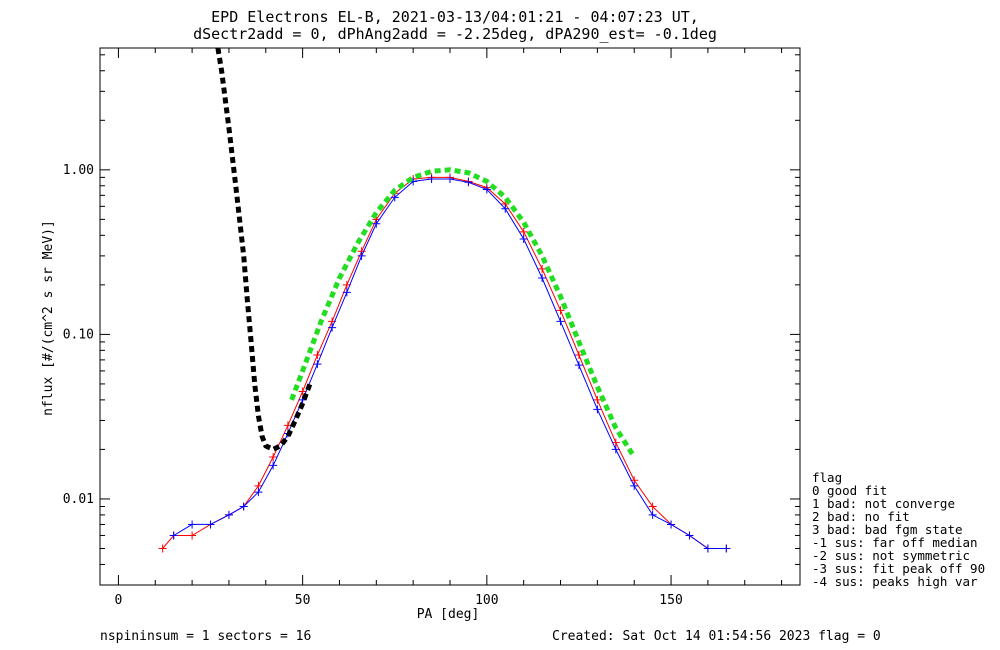 The width and height of the screenshot is (1000, 650). What do you see at coordinates (895, 542) in the screenshot?
I see `legend-item: -1 sus: far off median` at bounding box center [895, 542].